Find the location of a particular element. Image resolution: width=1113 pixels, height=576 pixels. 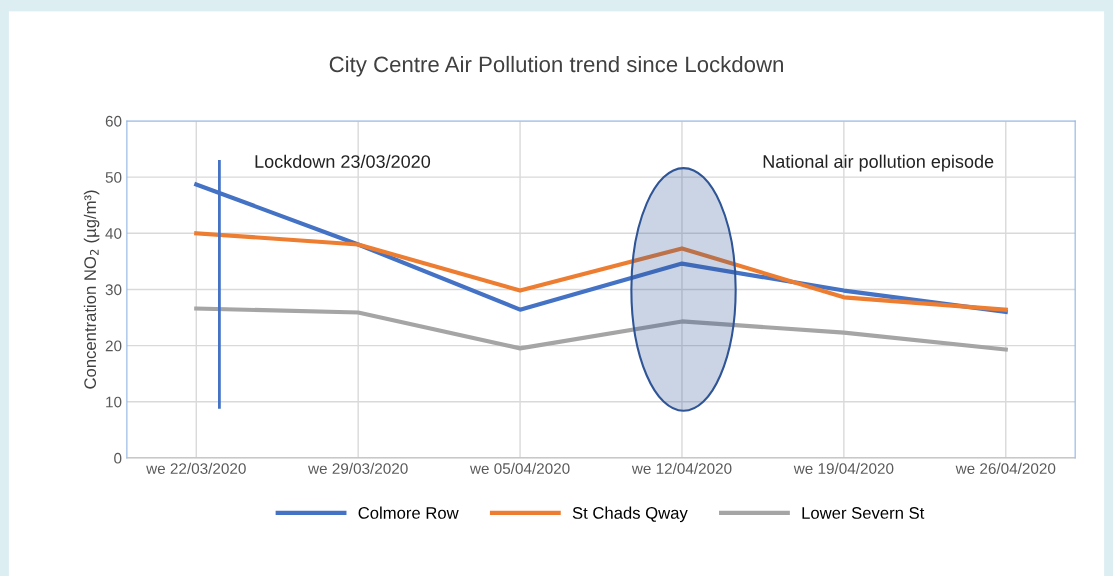

x-tick-label: we 26/04/2020 is located at coordinates (1005, 468).